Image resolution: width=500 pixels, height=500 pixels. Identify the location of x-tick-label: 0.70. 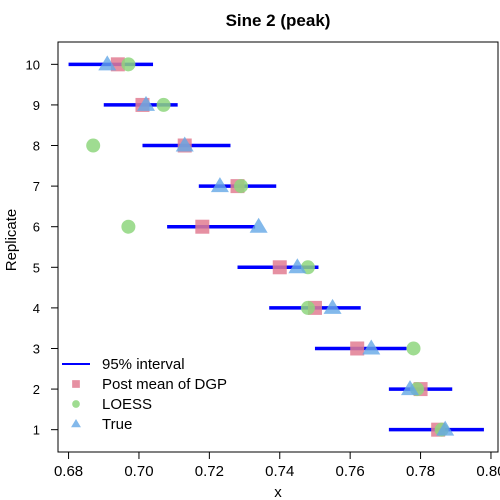
(138, 471).